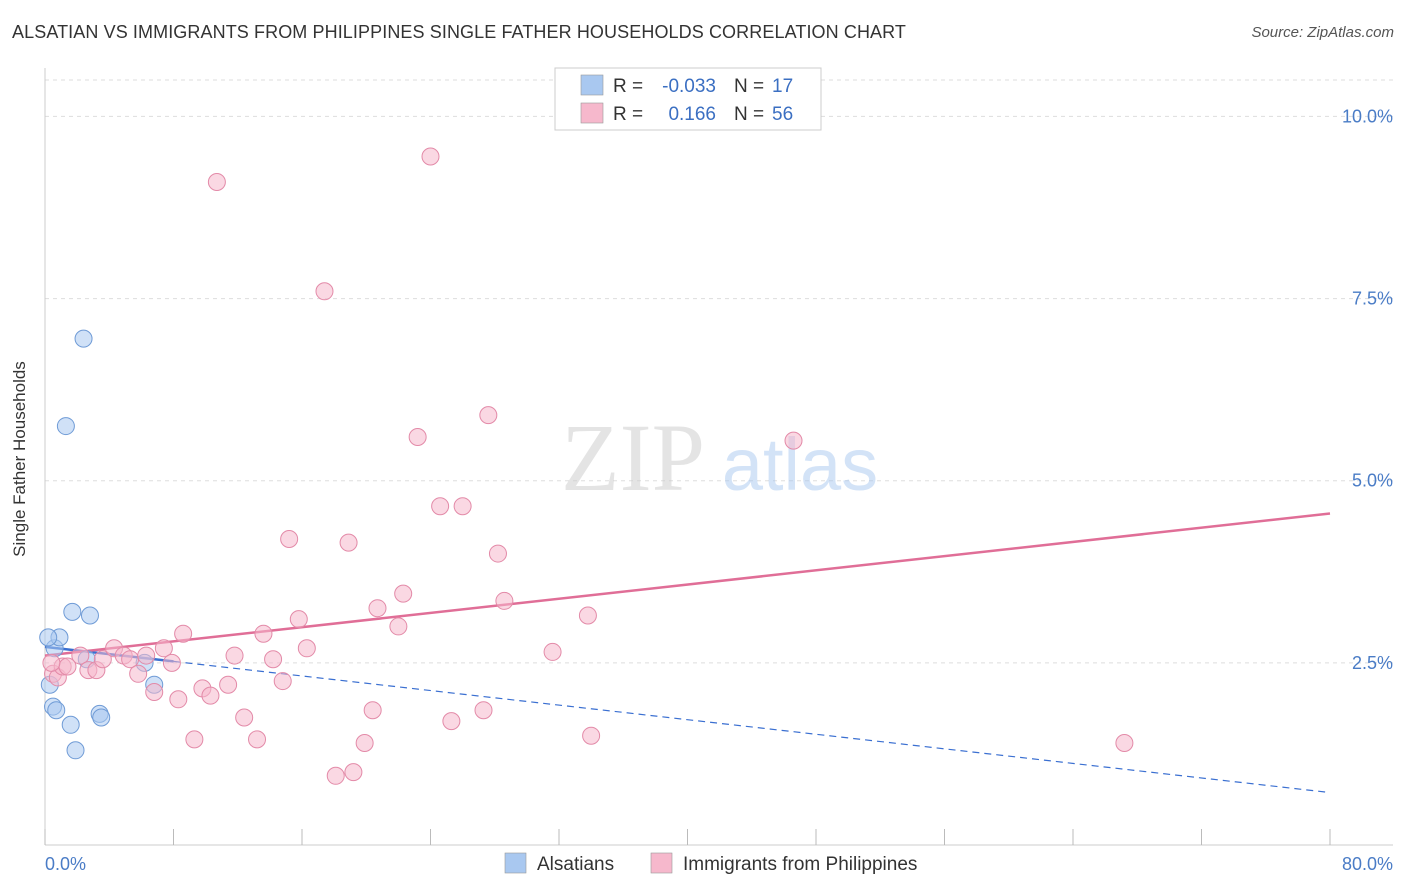 The width and height of the screenshot is (1406, 892). Describe the element at coordinates (1367, 116) in the screenshot. I see `y-tick-label-3: 10.0%` at that location.